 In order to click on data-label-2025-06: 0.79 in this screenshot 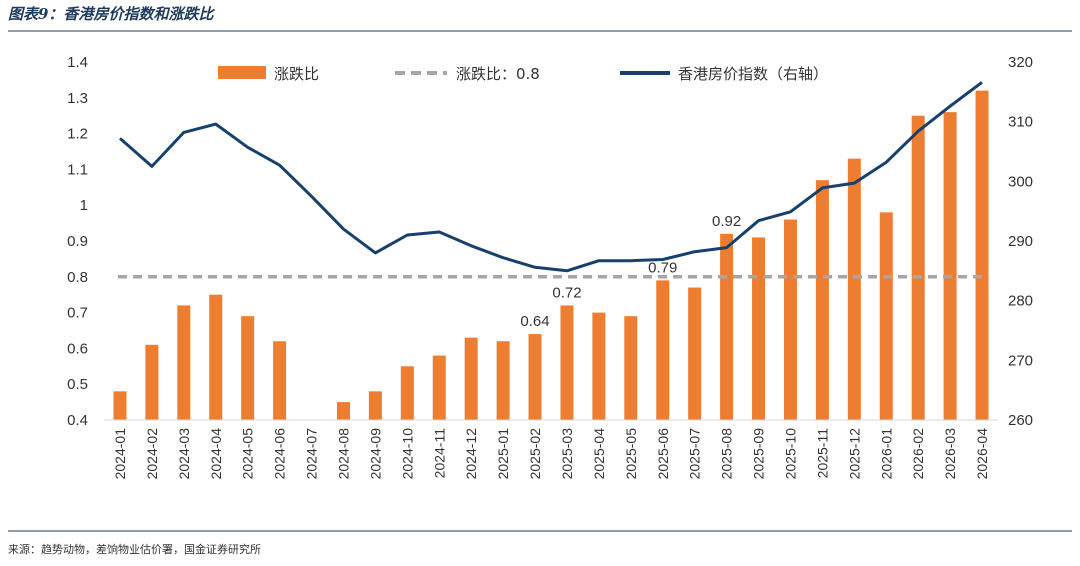, I will do `click(662, 267)`.